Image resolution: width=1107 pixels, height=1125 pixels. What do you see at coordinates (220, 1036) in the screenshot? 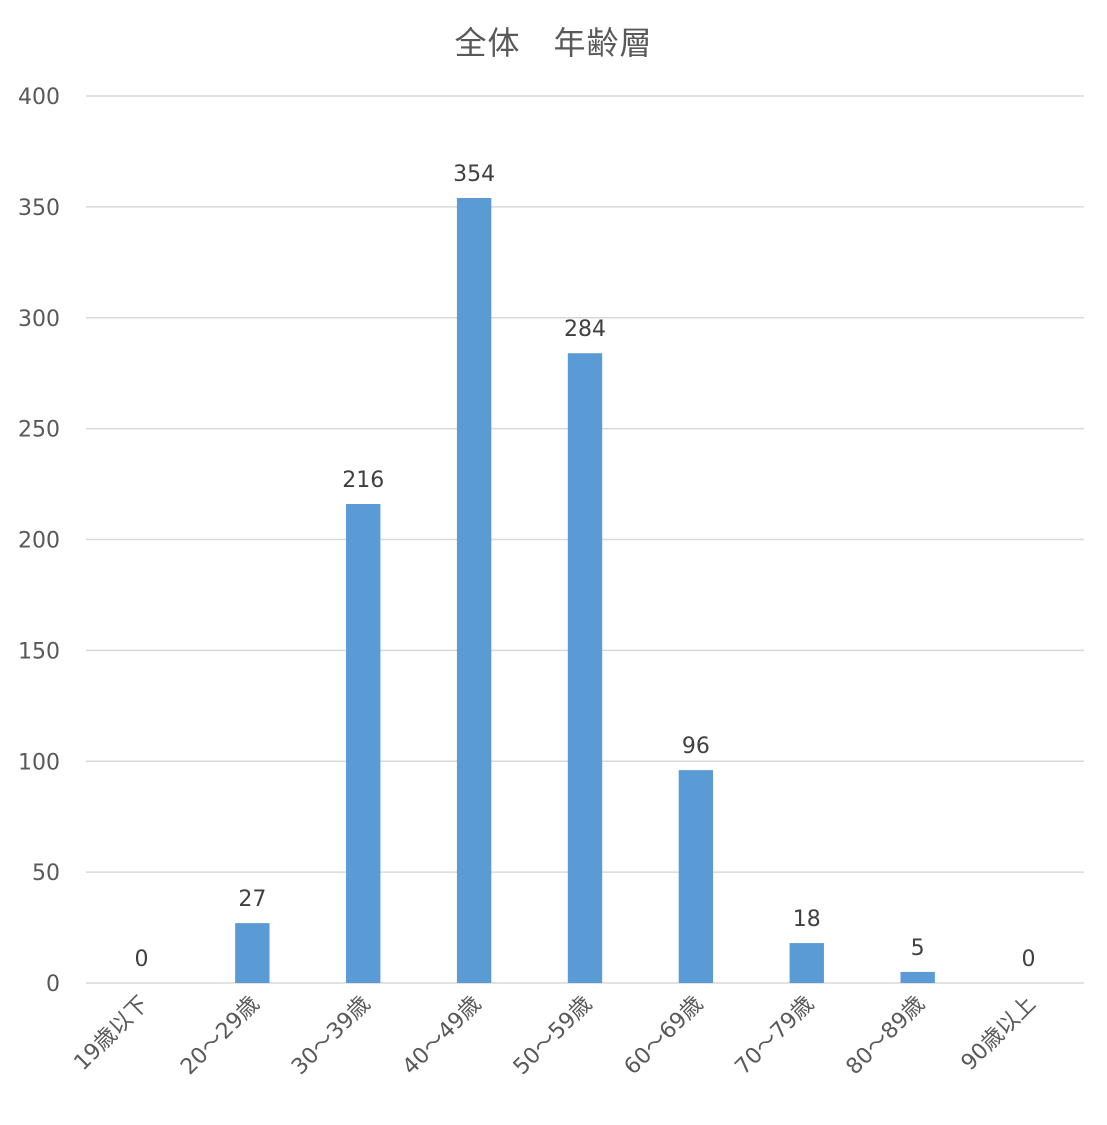
I see `x-tick-label: 20～29歳` at bounding box center [220, 1036].